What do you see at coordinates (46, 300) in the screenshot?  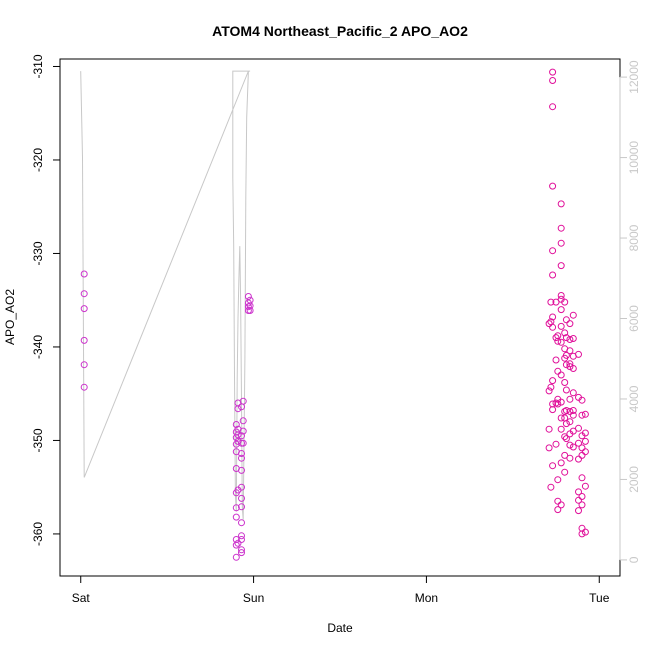 I see `y-axis-group: -310 -320 -330 -340 -350 -360` at bounding box center [46, 300].